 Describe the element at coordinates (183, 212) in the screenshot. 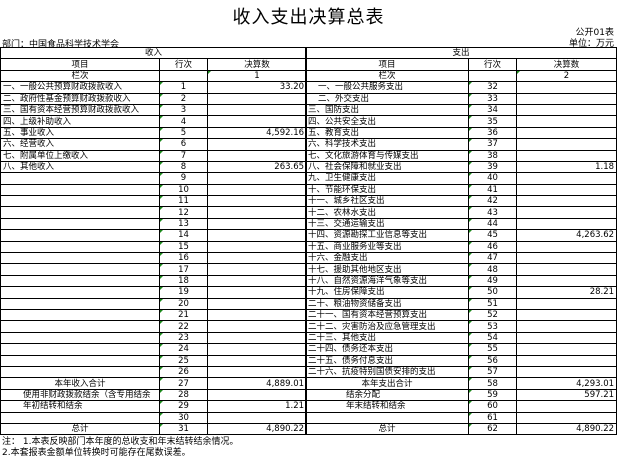

I see `row-line: 12` at that location.